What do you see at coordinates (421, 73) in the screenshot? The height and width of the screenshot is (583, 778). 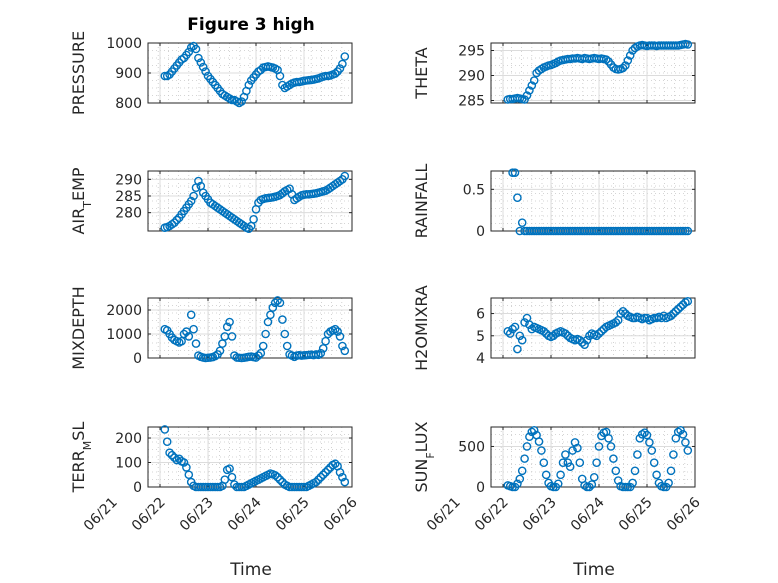 I see `y-axis-label: THETA` at bounding box center [421, 73].